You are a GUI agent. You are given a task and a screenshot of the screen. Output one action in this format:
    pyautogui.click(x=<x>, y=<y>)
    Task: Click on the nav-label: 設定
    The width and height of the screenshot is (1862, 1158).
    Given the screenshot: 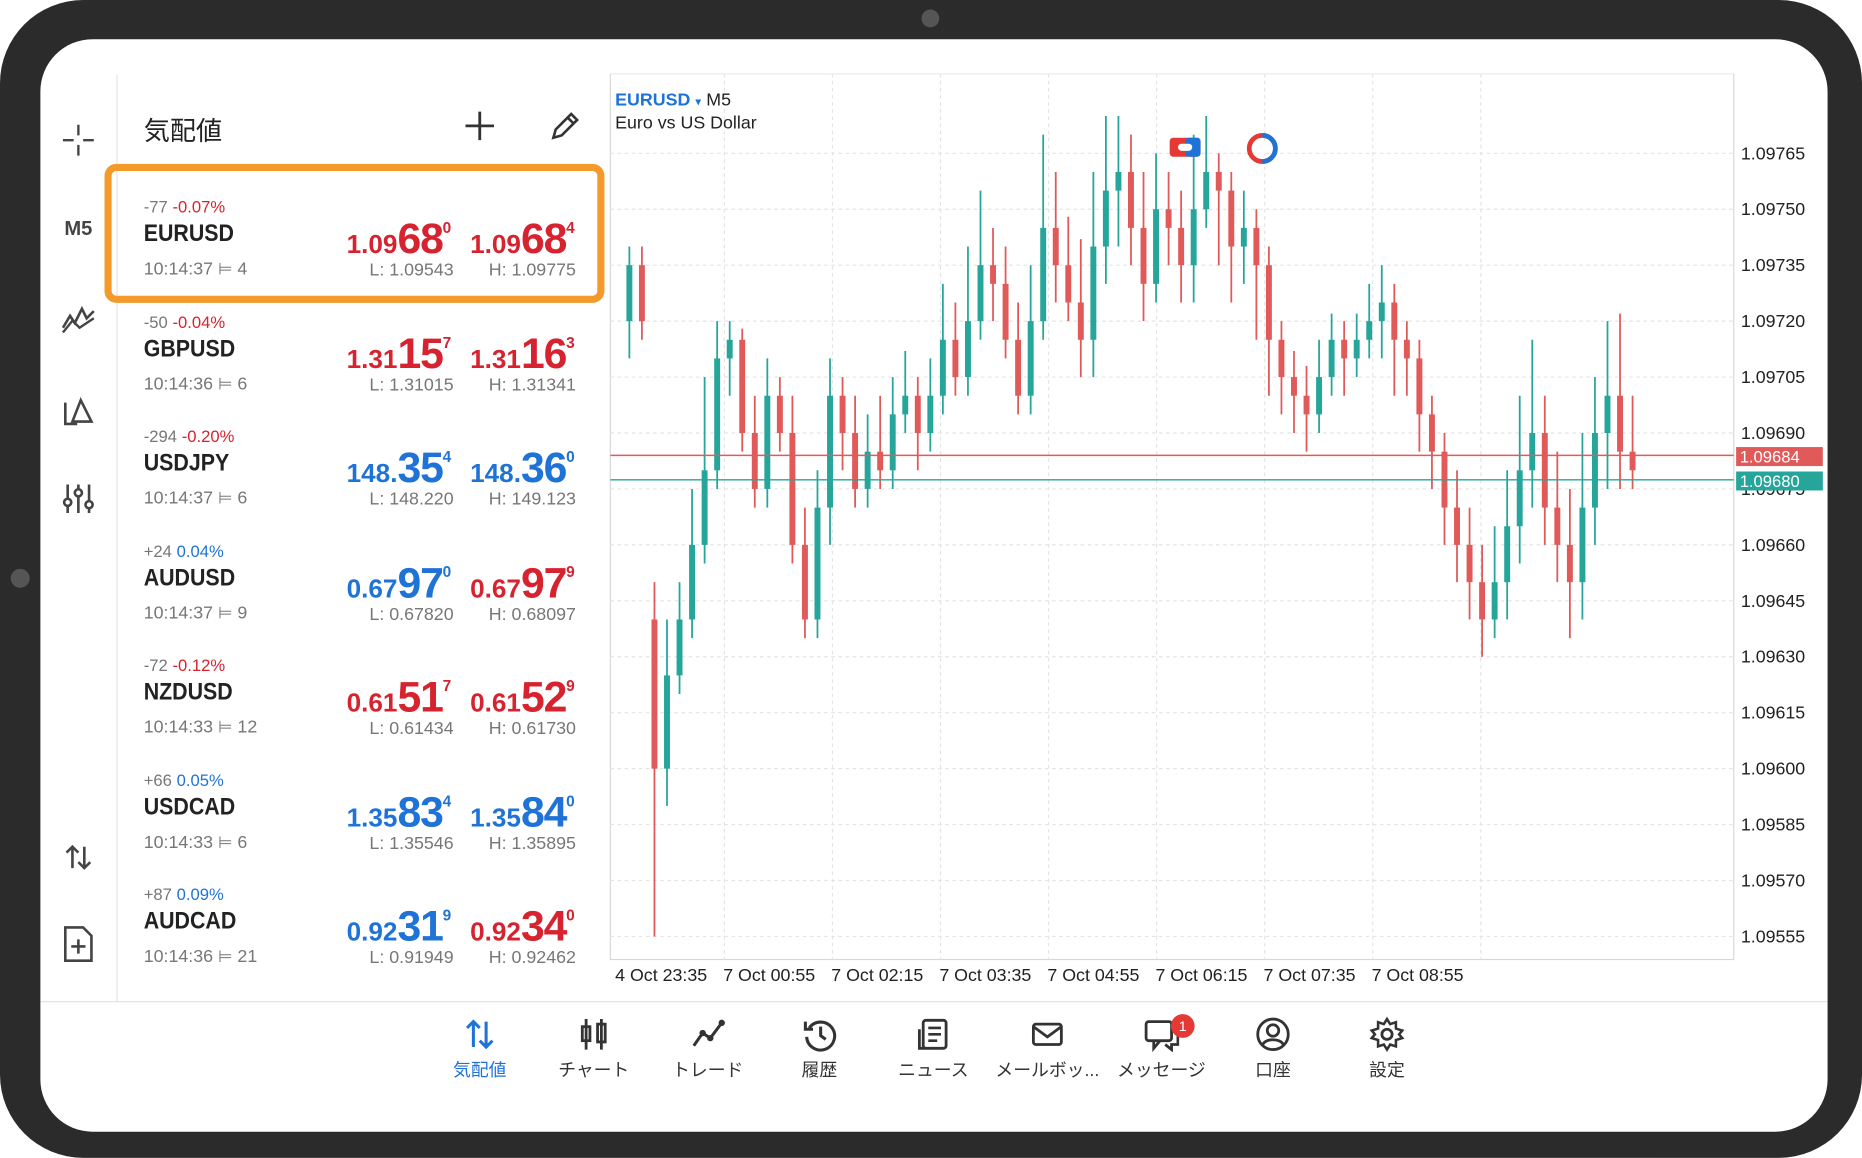 What is the action you would take?
    pyautogui.click(x=1387, y=1070)
    